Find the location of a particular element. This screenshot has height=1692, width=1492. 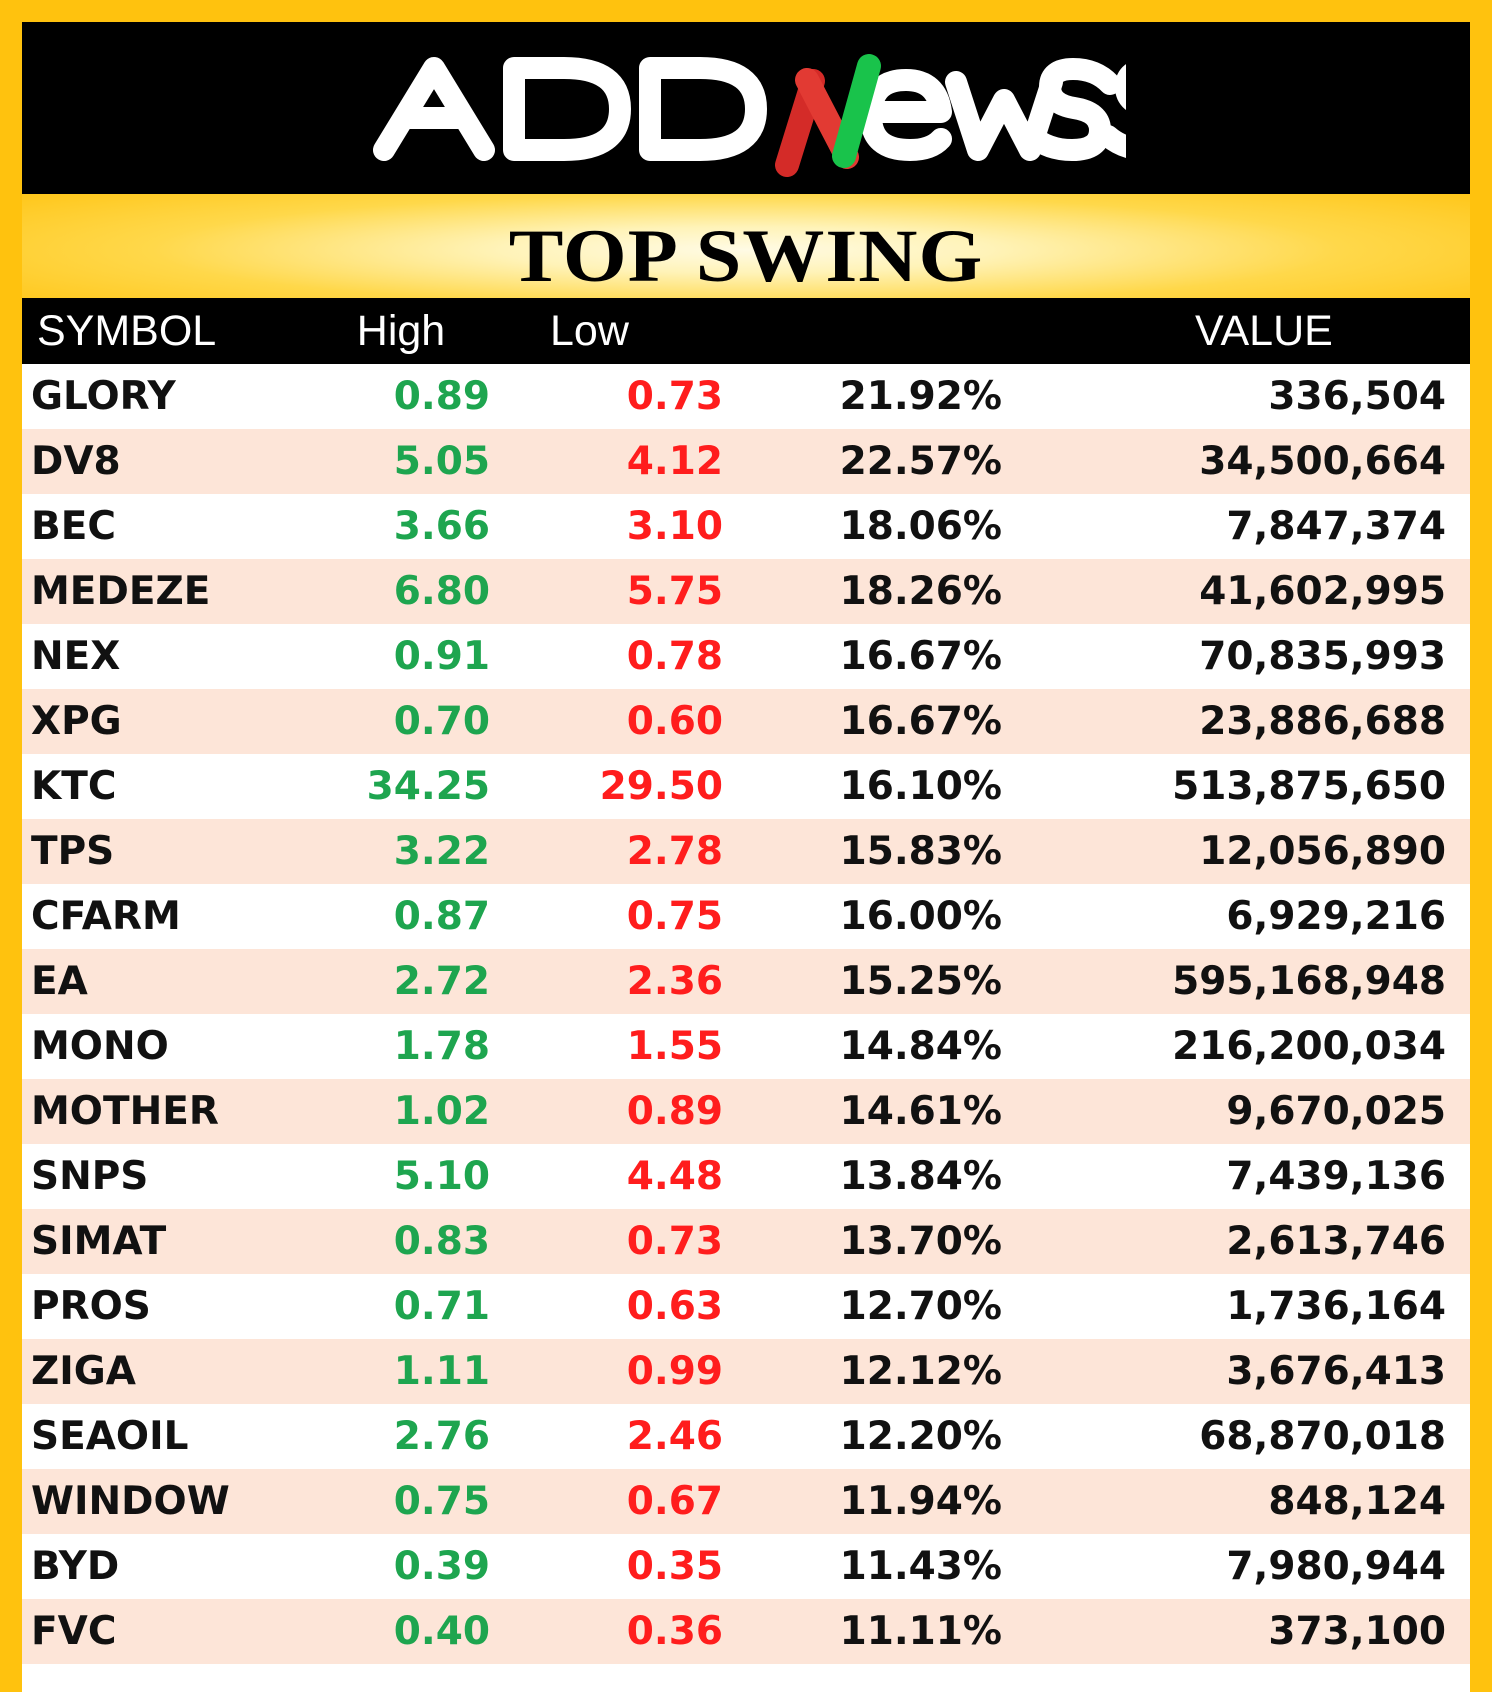

table-row: CFARM 0.87 0.75 16.00% 6,929,216 is located at coordinates (746, 916).